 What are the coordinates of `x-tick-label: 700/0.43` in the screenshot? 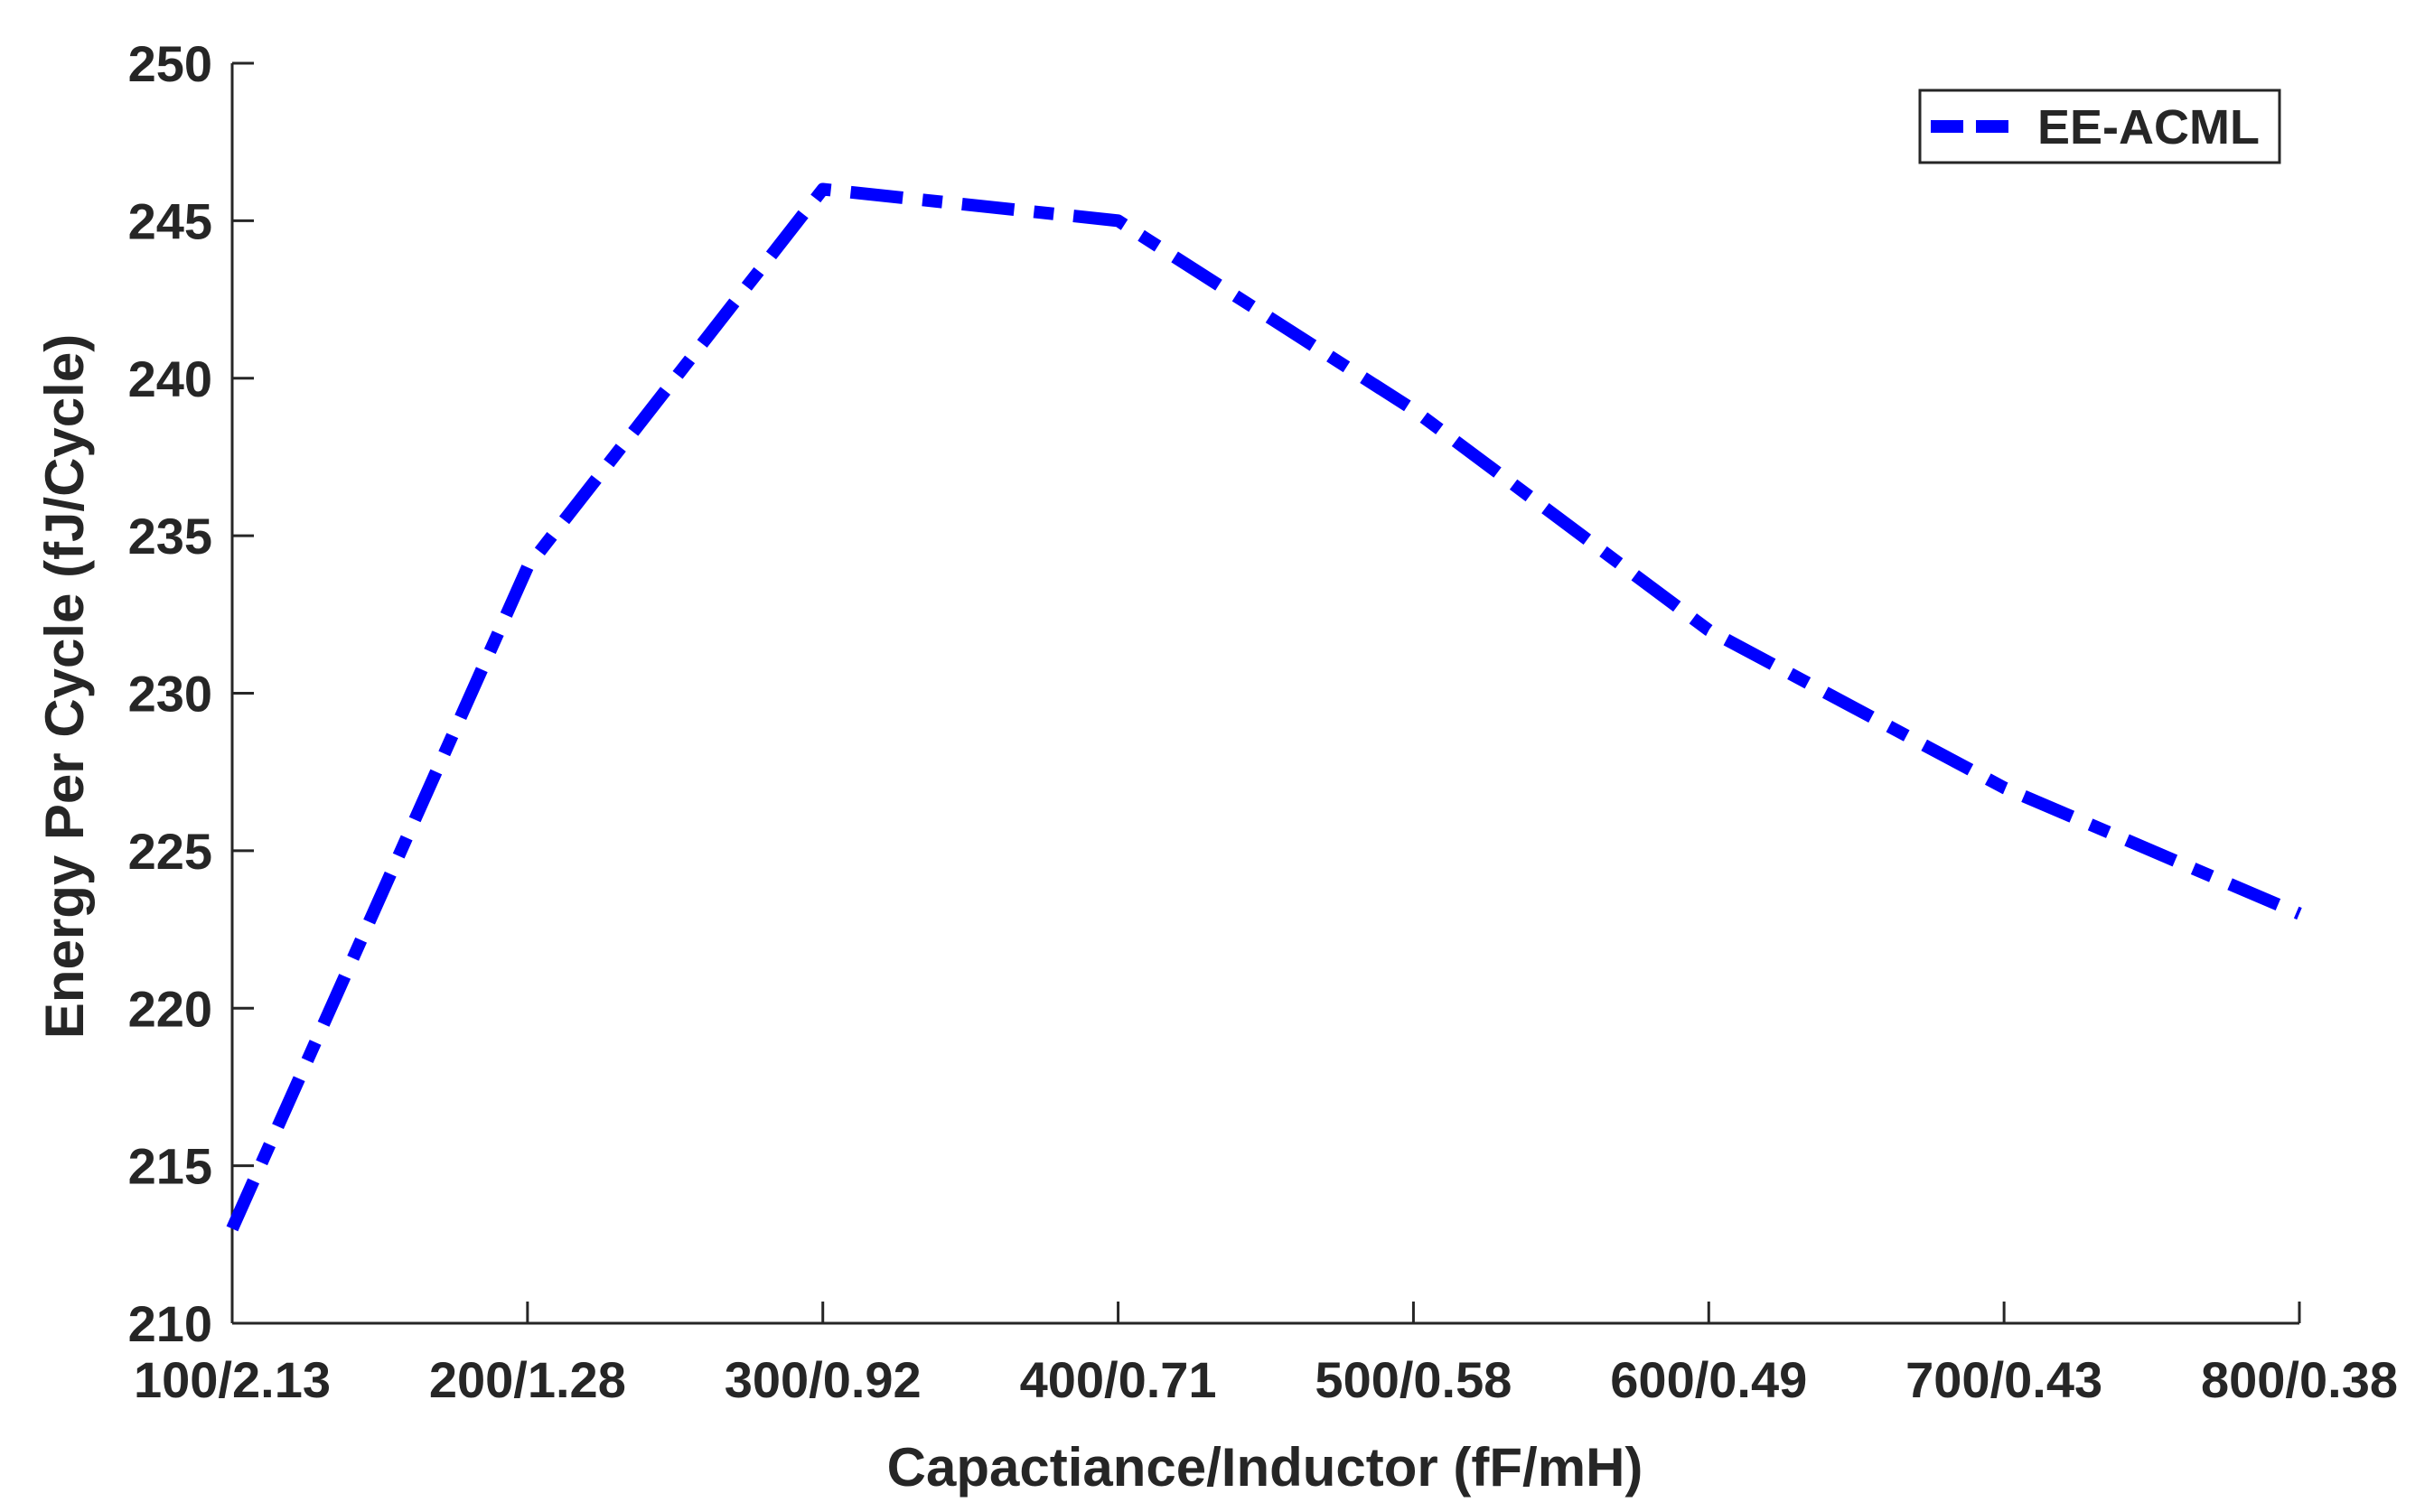 It's located at (2003, 1379).